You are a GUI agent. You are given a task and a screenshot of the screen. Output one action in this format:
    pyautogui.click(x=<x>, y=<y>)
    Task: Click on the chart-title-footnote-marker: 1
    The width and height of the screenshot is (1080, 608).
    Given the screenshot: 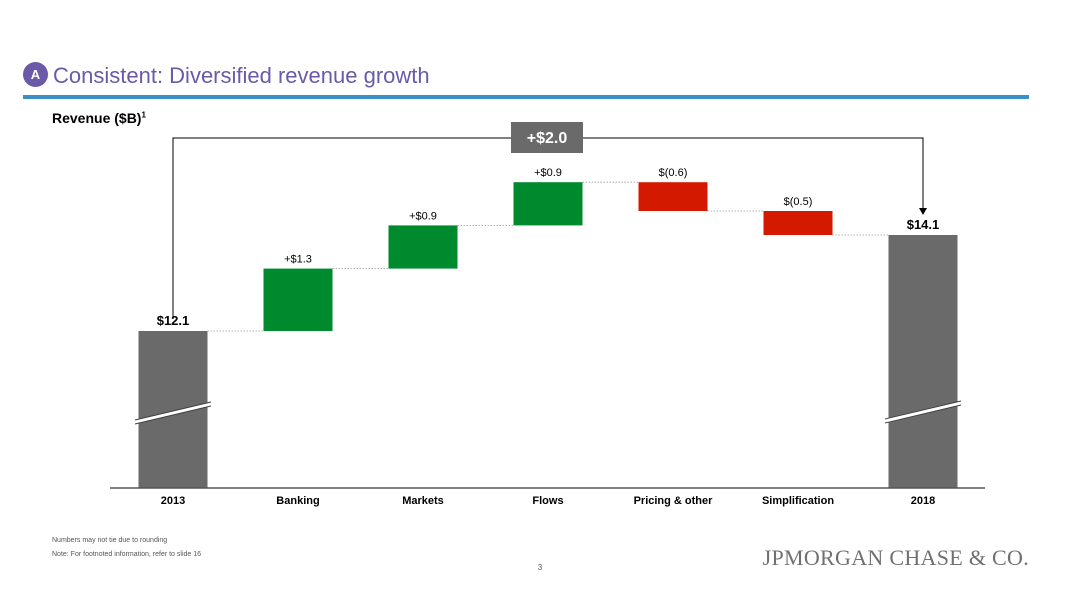 What is the action you would take?
    pyautogui.click(x=143, y=115)
    